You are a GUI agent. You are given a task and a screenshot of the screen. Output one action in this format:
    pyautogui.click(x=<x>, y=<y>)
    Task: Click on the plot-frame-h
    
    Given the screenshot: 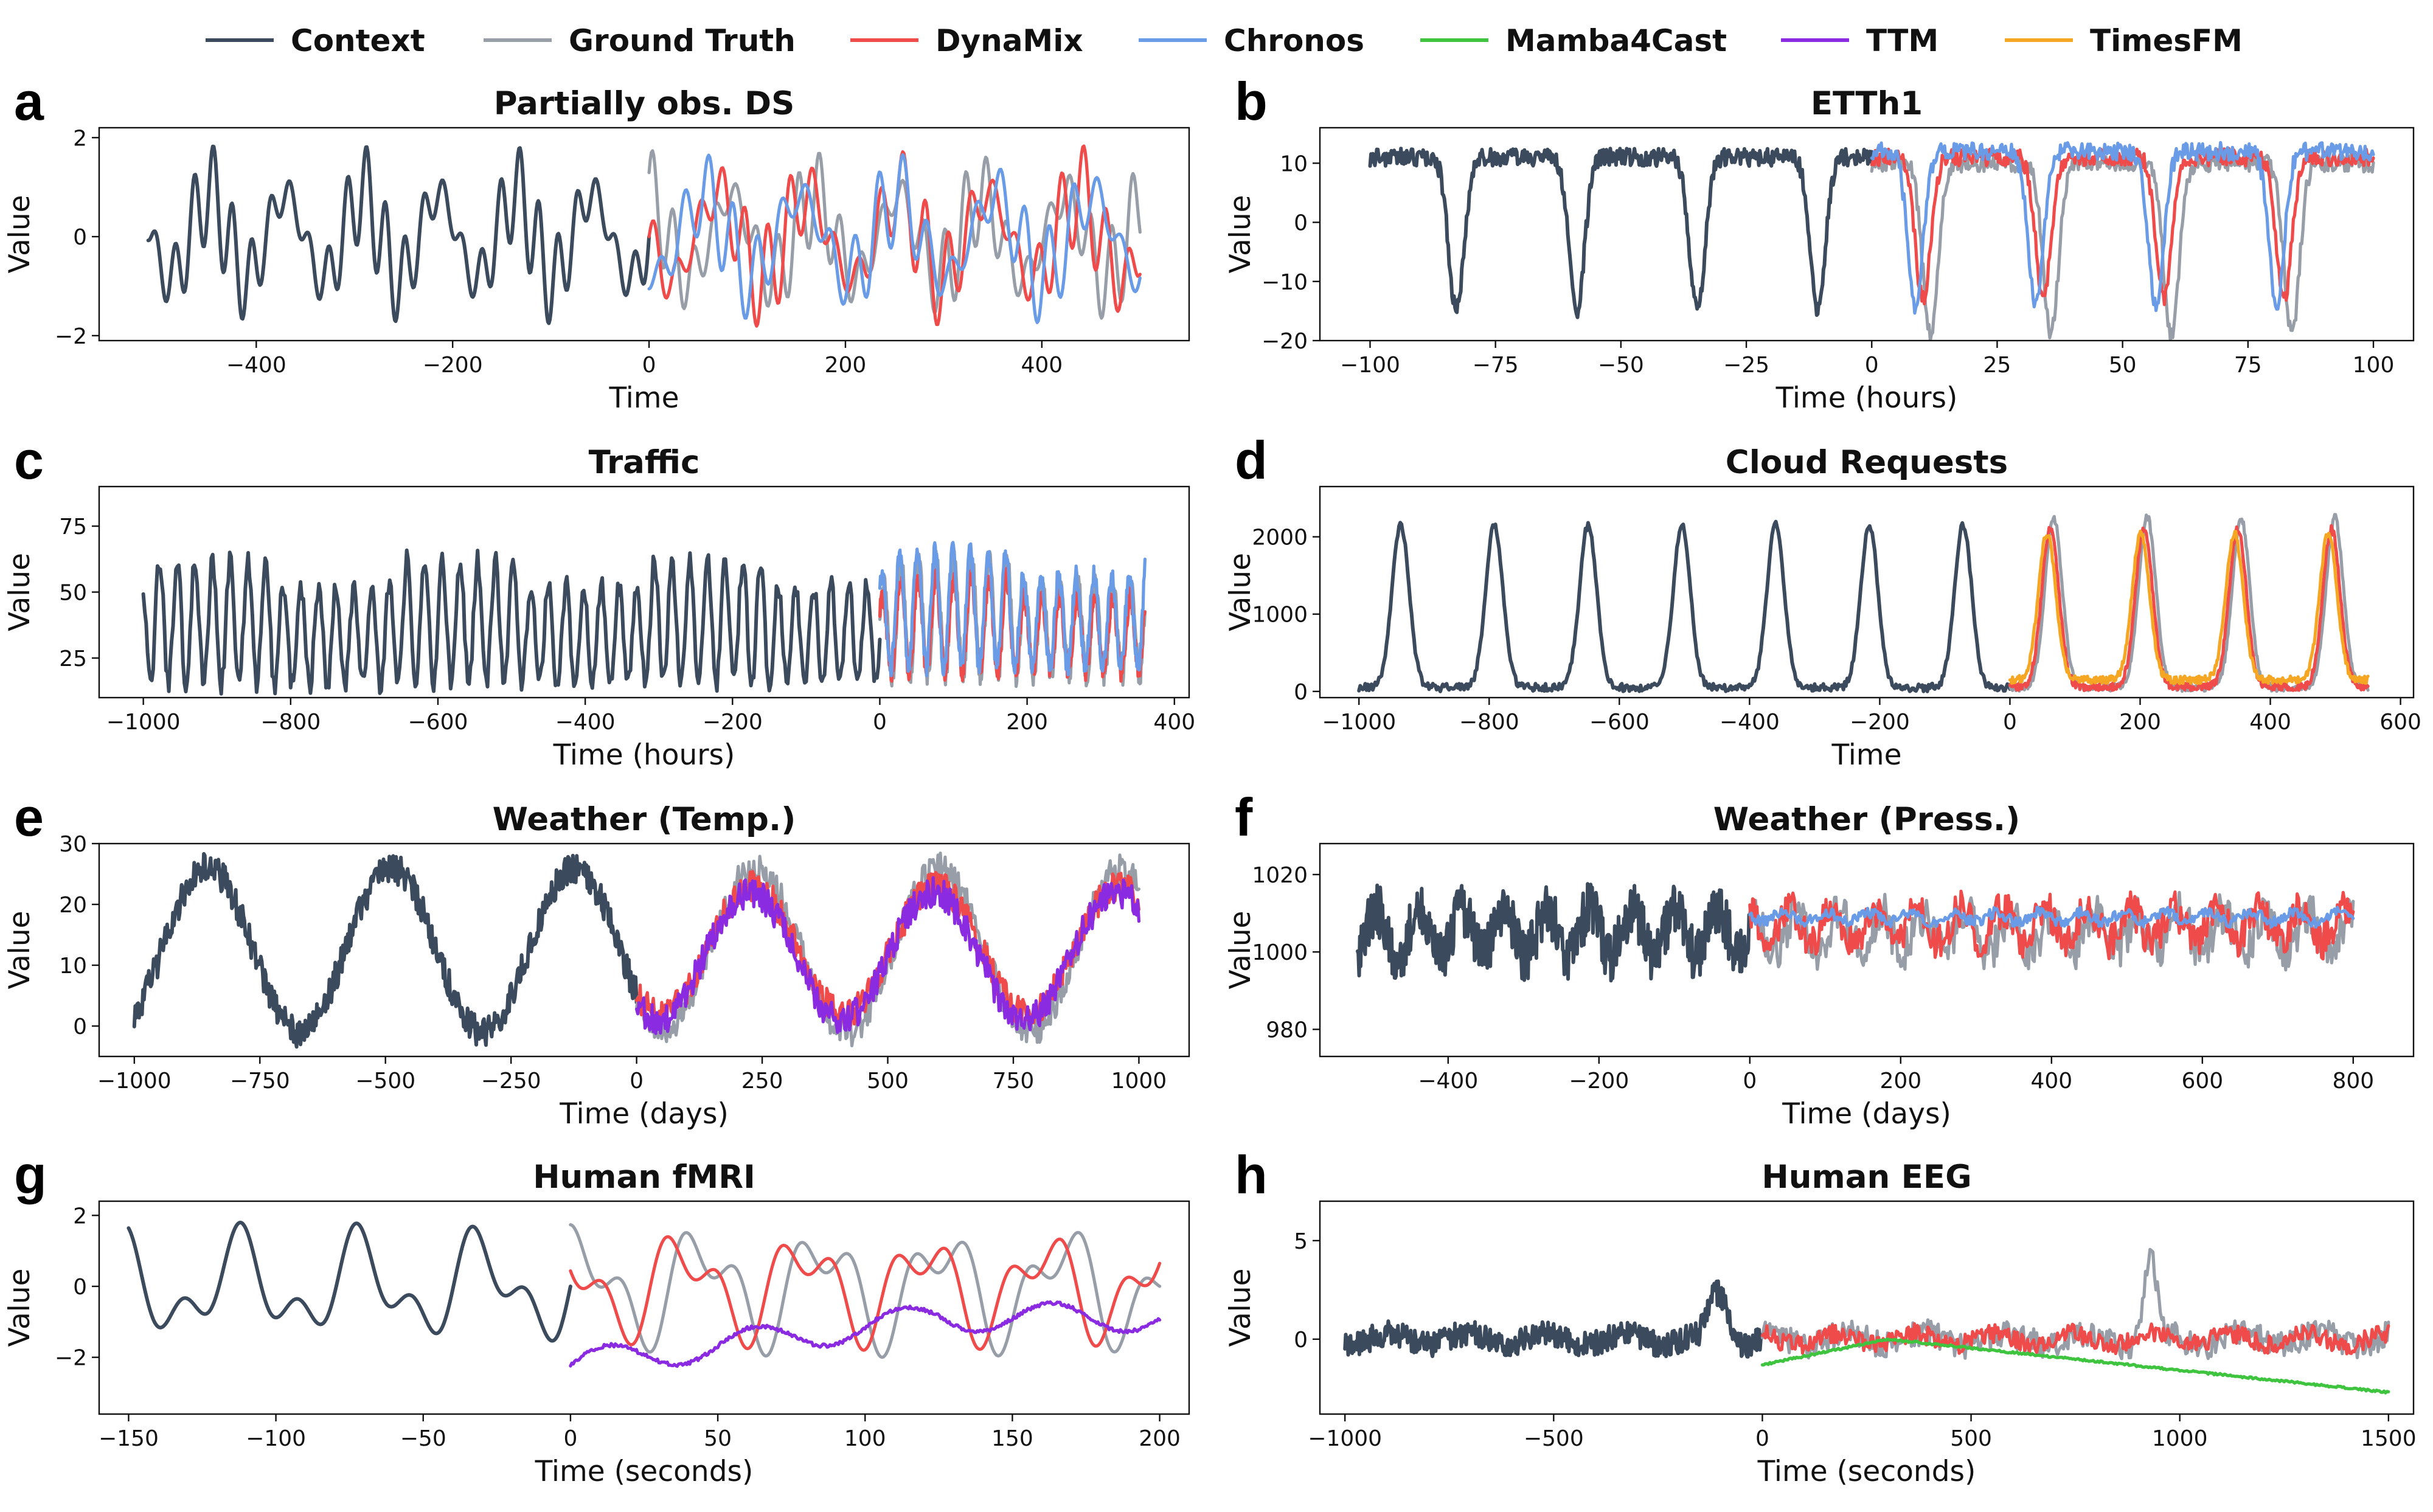 What is the action you would take?
    pyautogui.click(x=1867, y=1307)
    